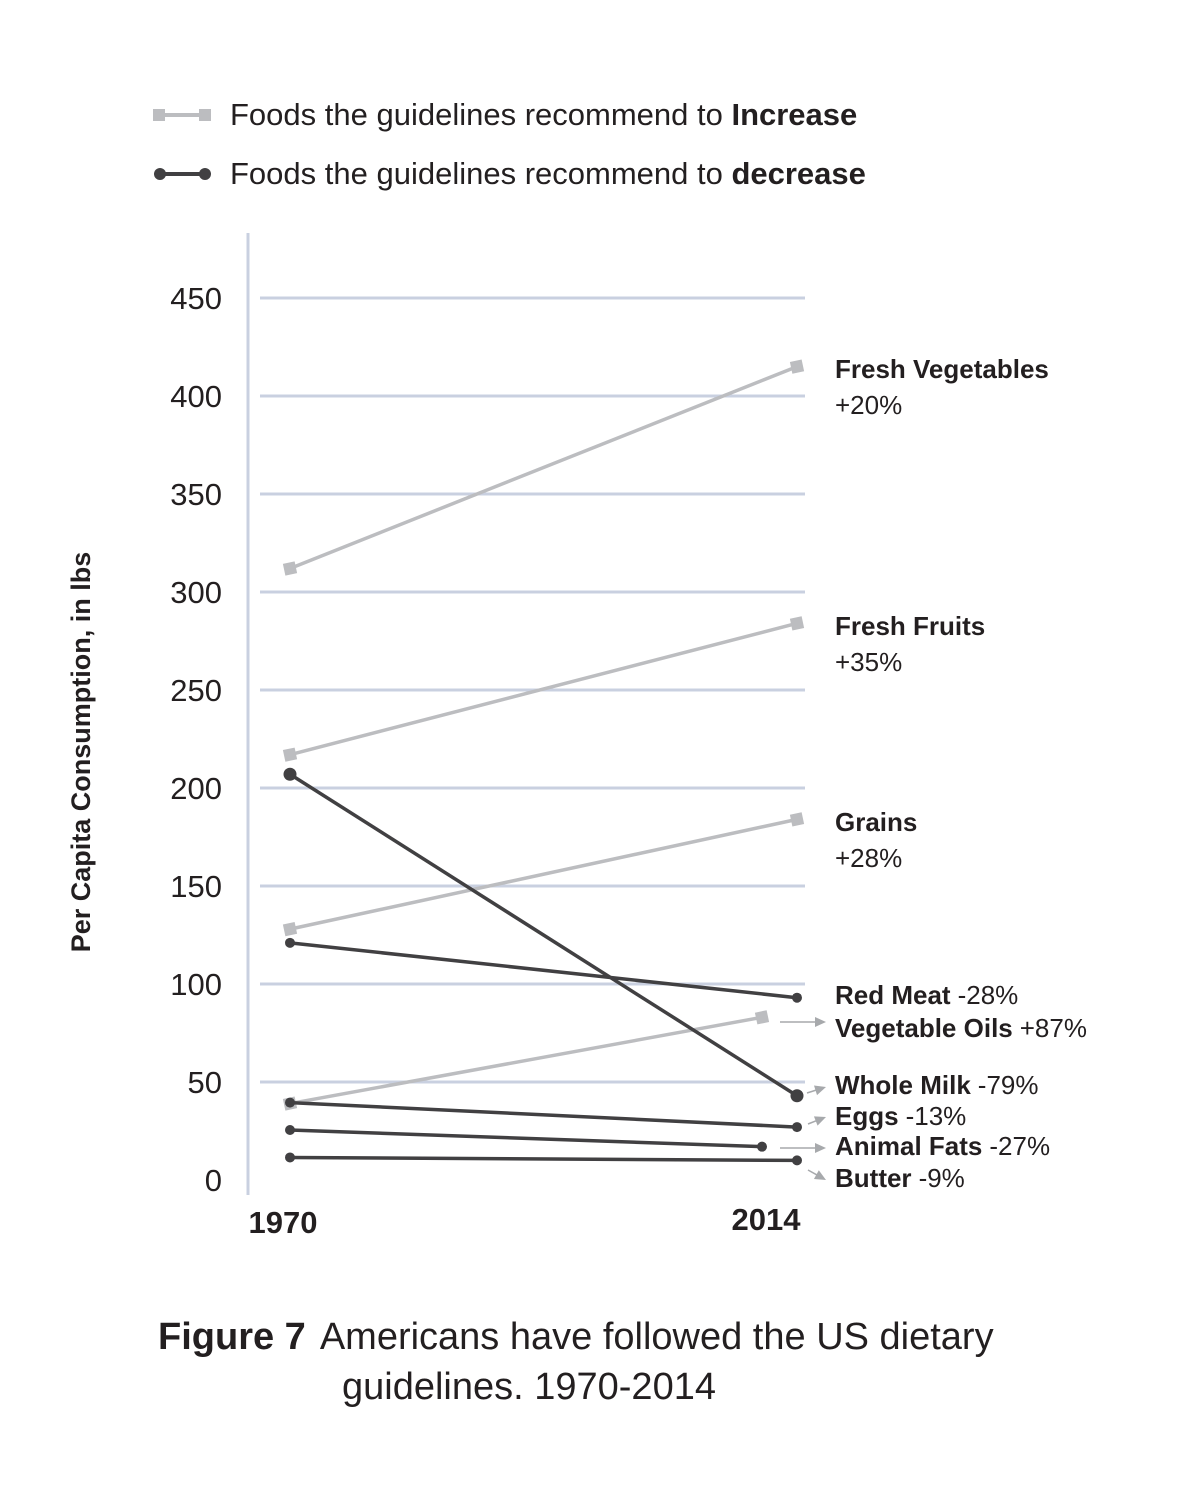 The width and height of the screenshot is (1187, 1504). I want to click on y-tick-labels: 0 50 100 150 200 250 300 350 400 450, so click(196, 739).